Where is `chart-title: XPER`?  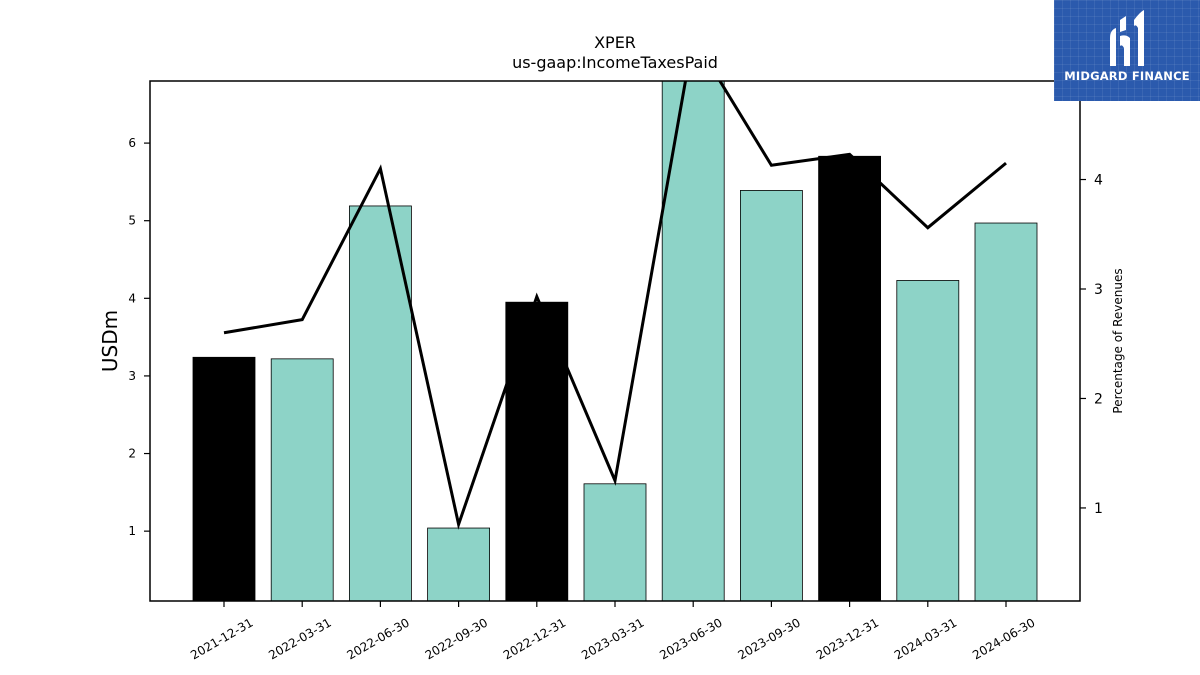 chart-title: XPER is located at coordinates (615, 42).